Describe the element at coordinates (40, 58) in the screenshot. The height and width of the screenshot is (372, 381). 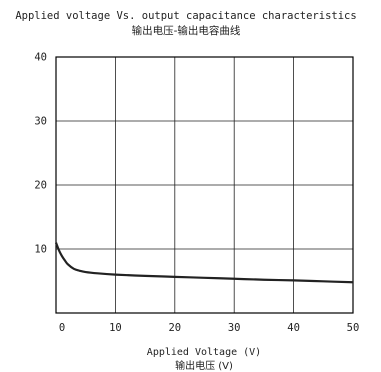
I see `y-tick-label-3: 40` at that location.